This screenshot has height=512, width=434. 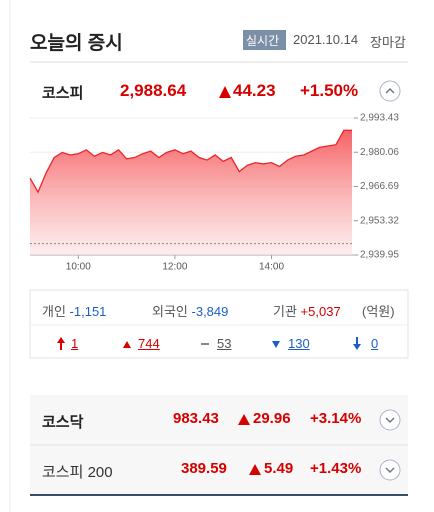 I want to click on index-name: 코스닥, so click(x=63, y=422).